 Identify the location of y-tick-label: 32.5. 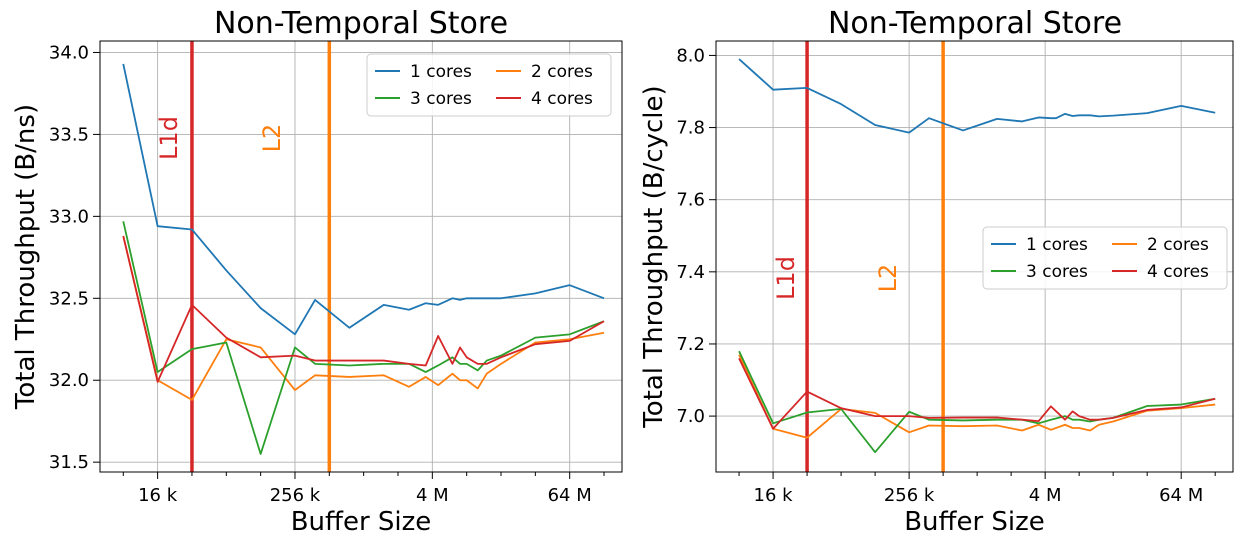
(69, 298).